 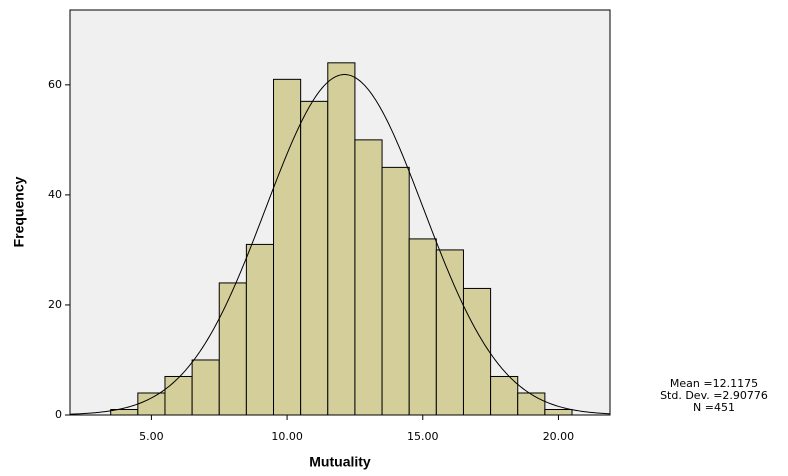 What do you see at coordinates (19, 211) in the screenshot?
I see `y-axis-title: Frequency` at bounding box center [19, 211].